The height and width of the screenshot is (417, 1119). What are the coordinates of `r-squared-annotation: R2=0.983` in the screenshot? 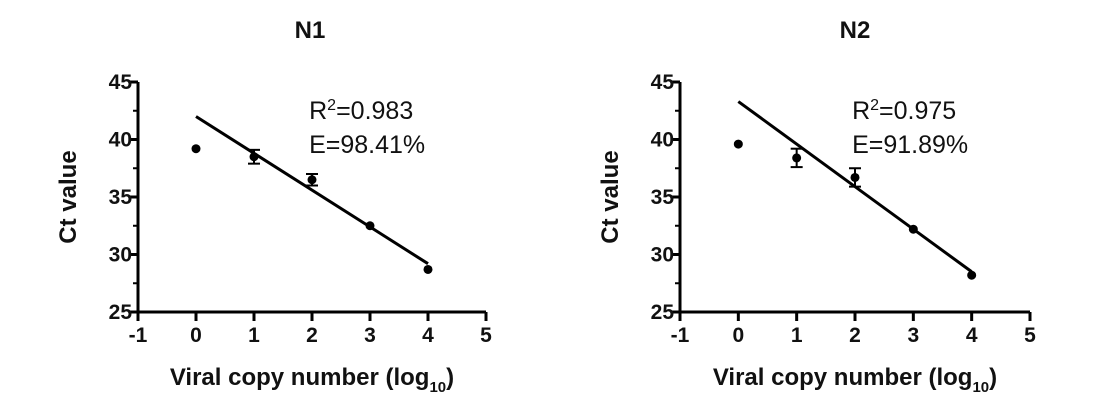 It's located at (361, 111).